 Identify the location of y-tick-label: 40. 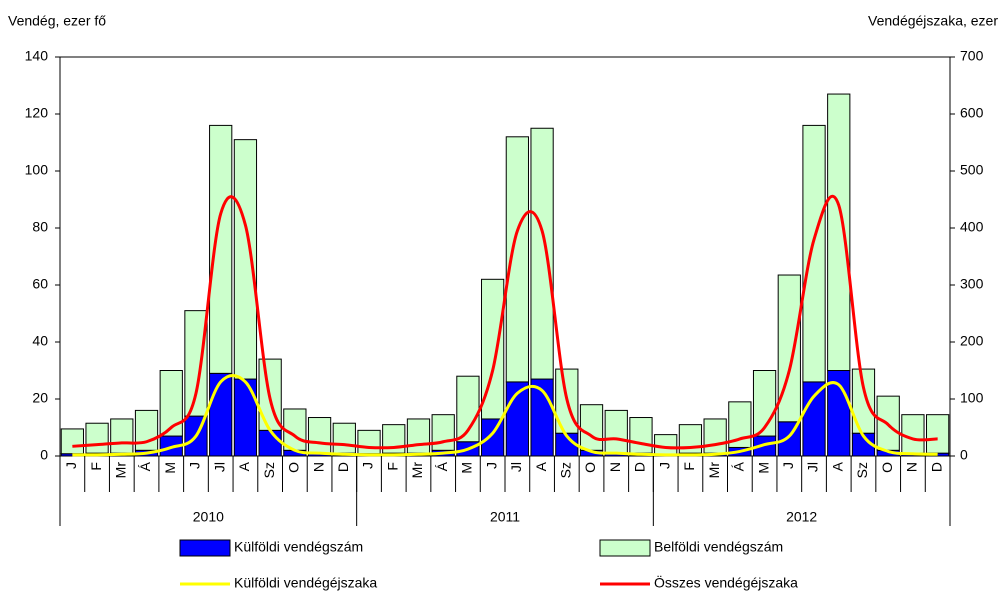
(40, 341).